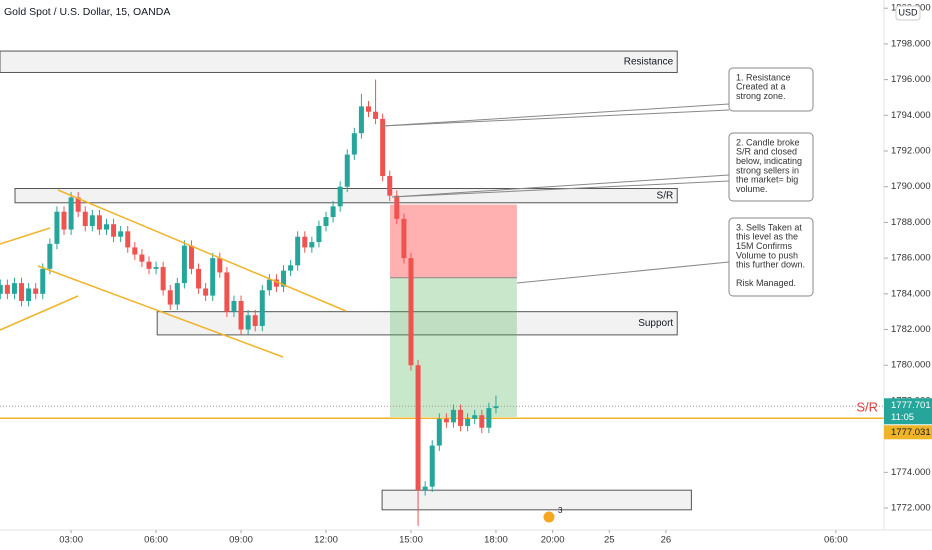 The height and width of the screenshot is (550, 932). What do you see at coordinates (87, 12) in the screenshot?
I see `chart-title: Gold Spot / U.S. Dollar, 15, OANDA` at bounding box center [87, 12].